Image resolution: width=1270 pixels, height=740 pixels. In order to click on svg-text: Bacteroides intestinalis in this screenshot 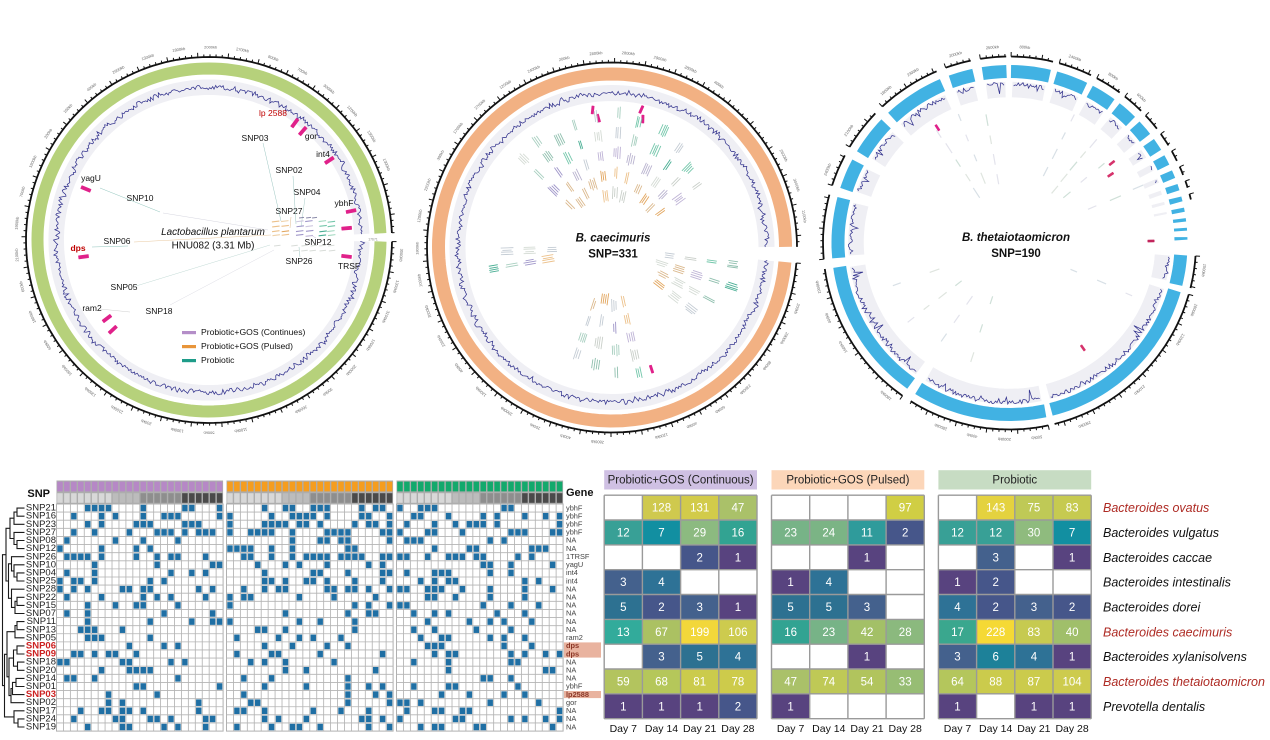, I will do `click(1167, 583)`.